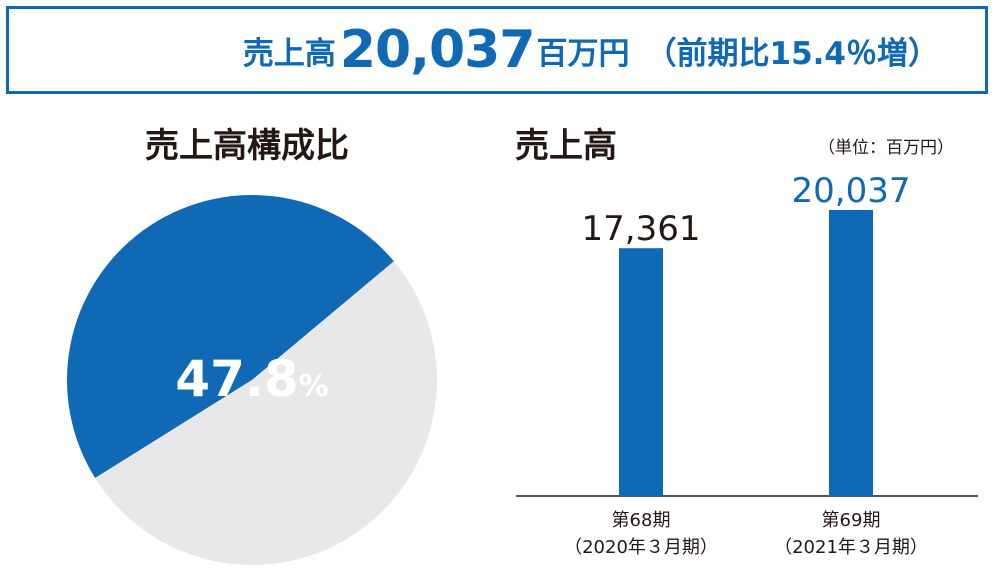 This screenshot has width=1000, height=569. What do you see at coordinates (851, 191) in the screenshot?
I see `bar-value-label-1: 20,037` at bounding box center [851, 191].